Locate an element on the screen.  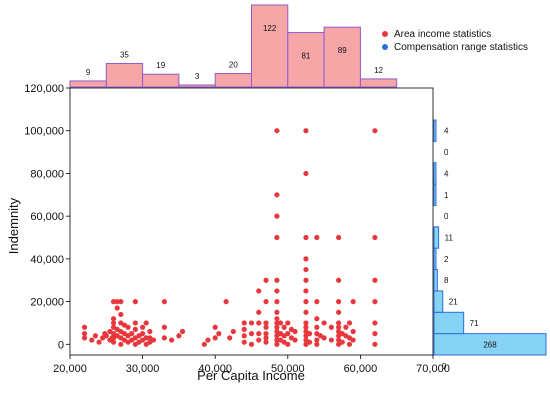
right-hist-label: 2 is located at coordinates (446, 259).